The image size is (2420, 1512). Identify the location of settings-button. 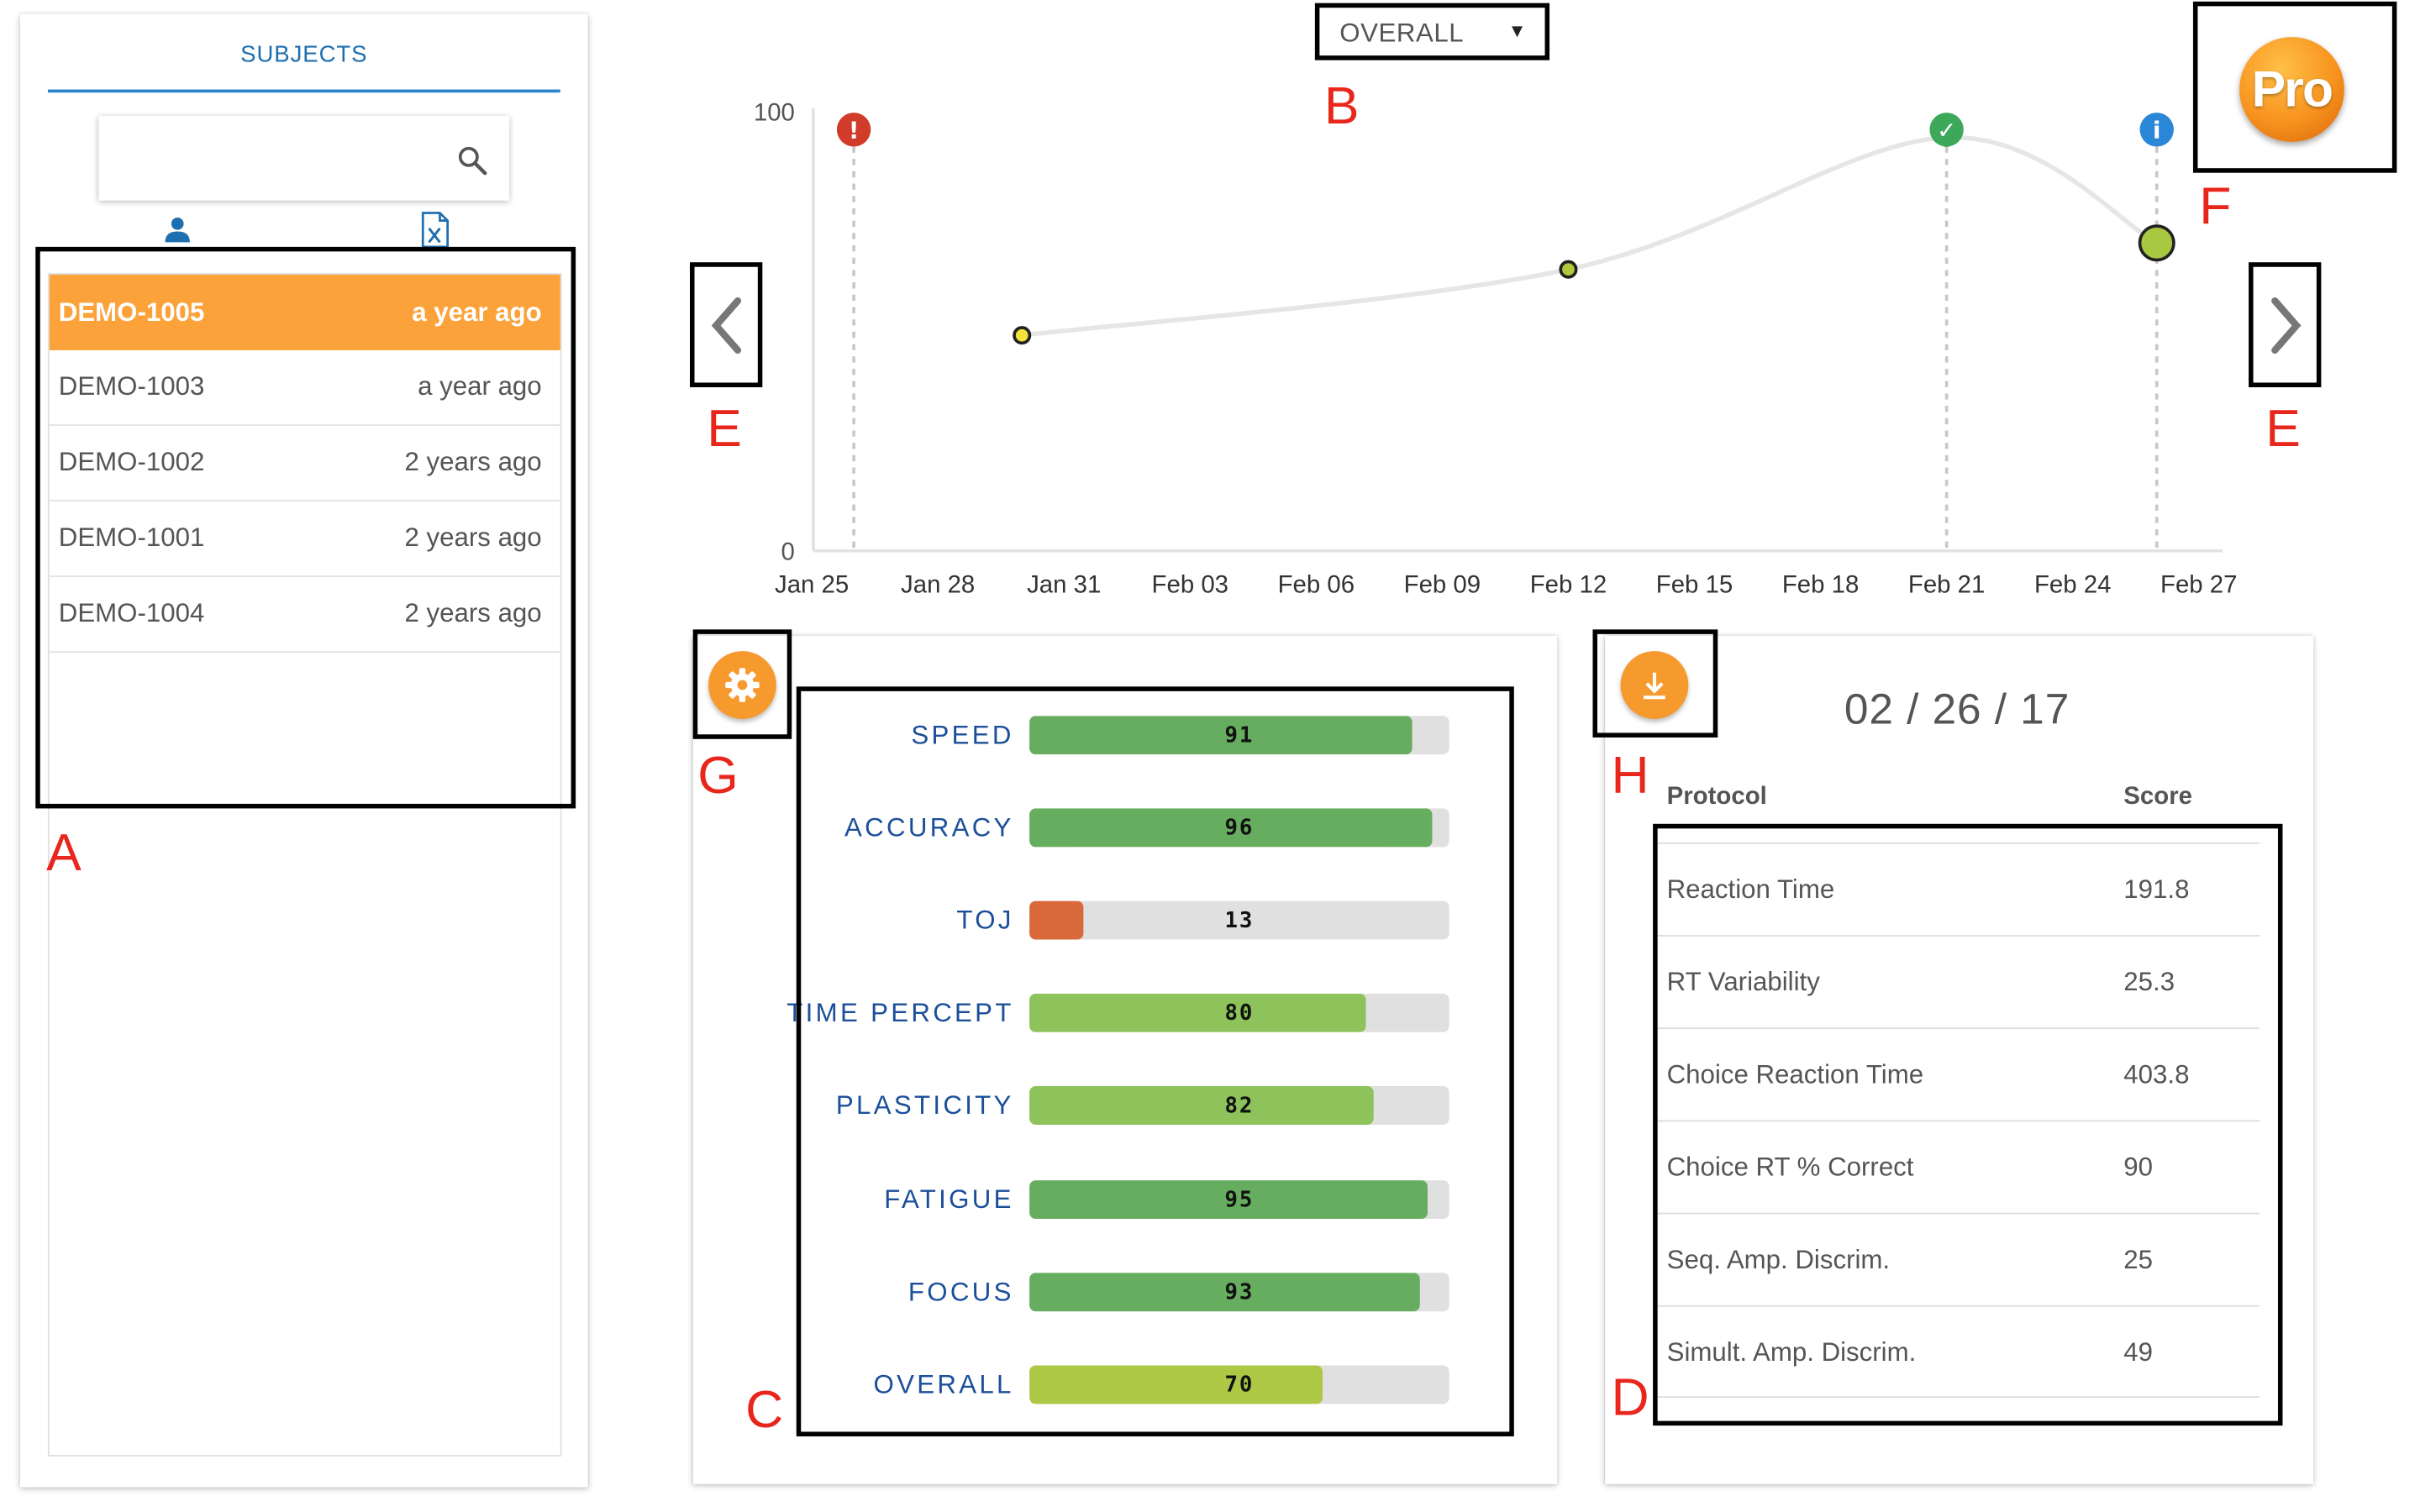
(742, 685).